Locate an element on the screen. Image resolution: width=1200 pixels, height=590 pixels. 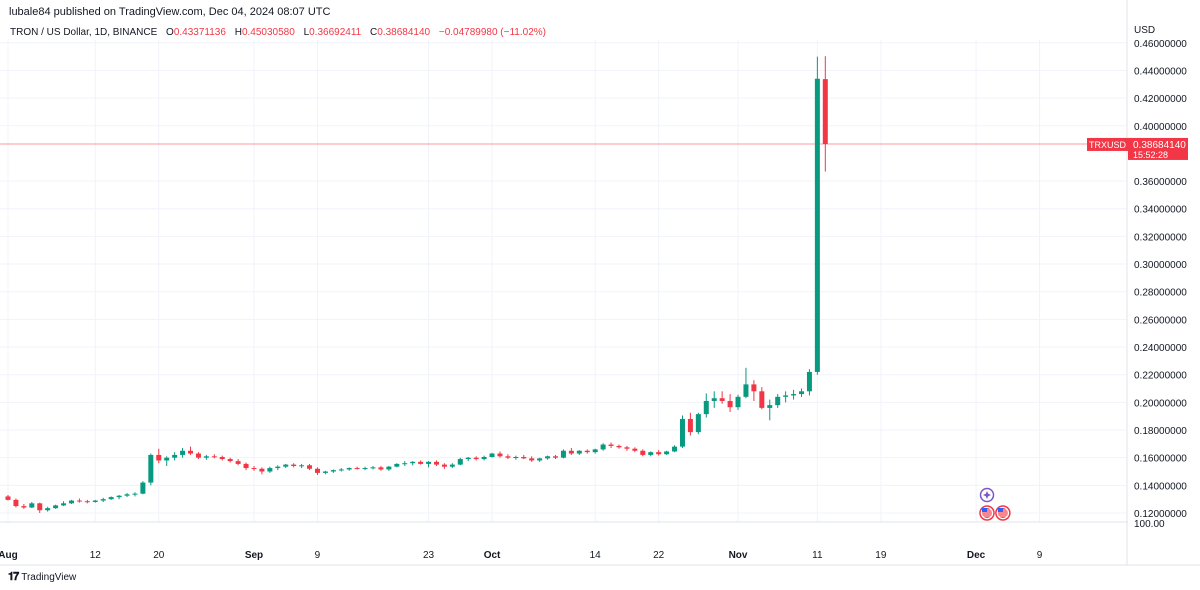
low-value: 0.36692411 is located at coordinates (335, 32).